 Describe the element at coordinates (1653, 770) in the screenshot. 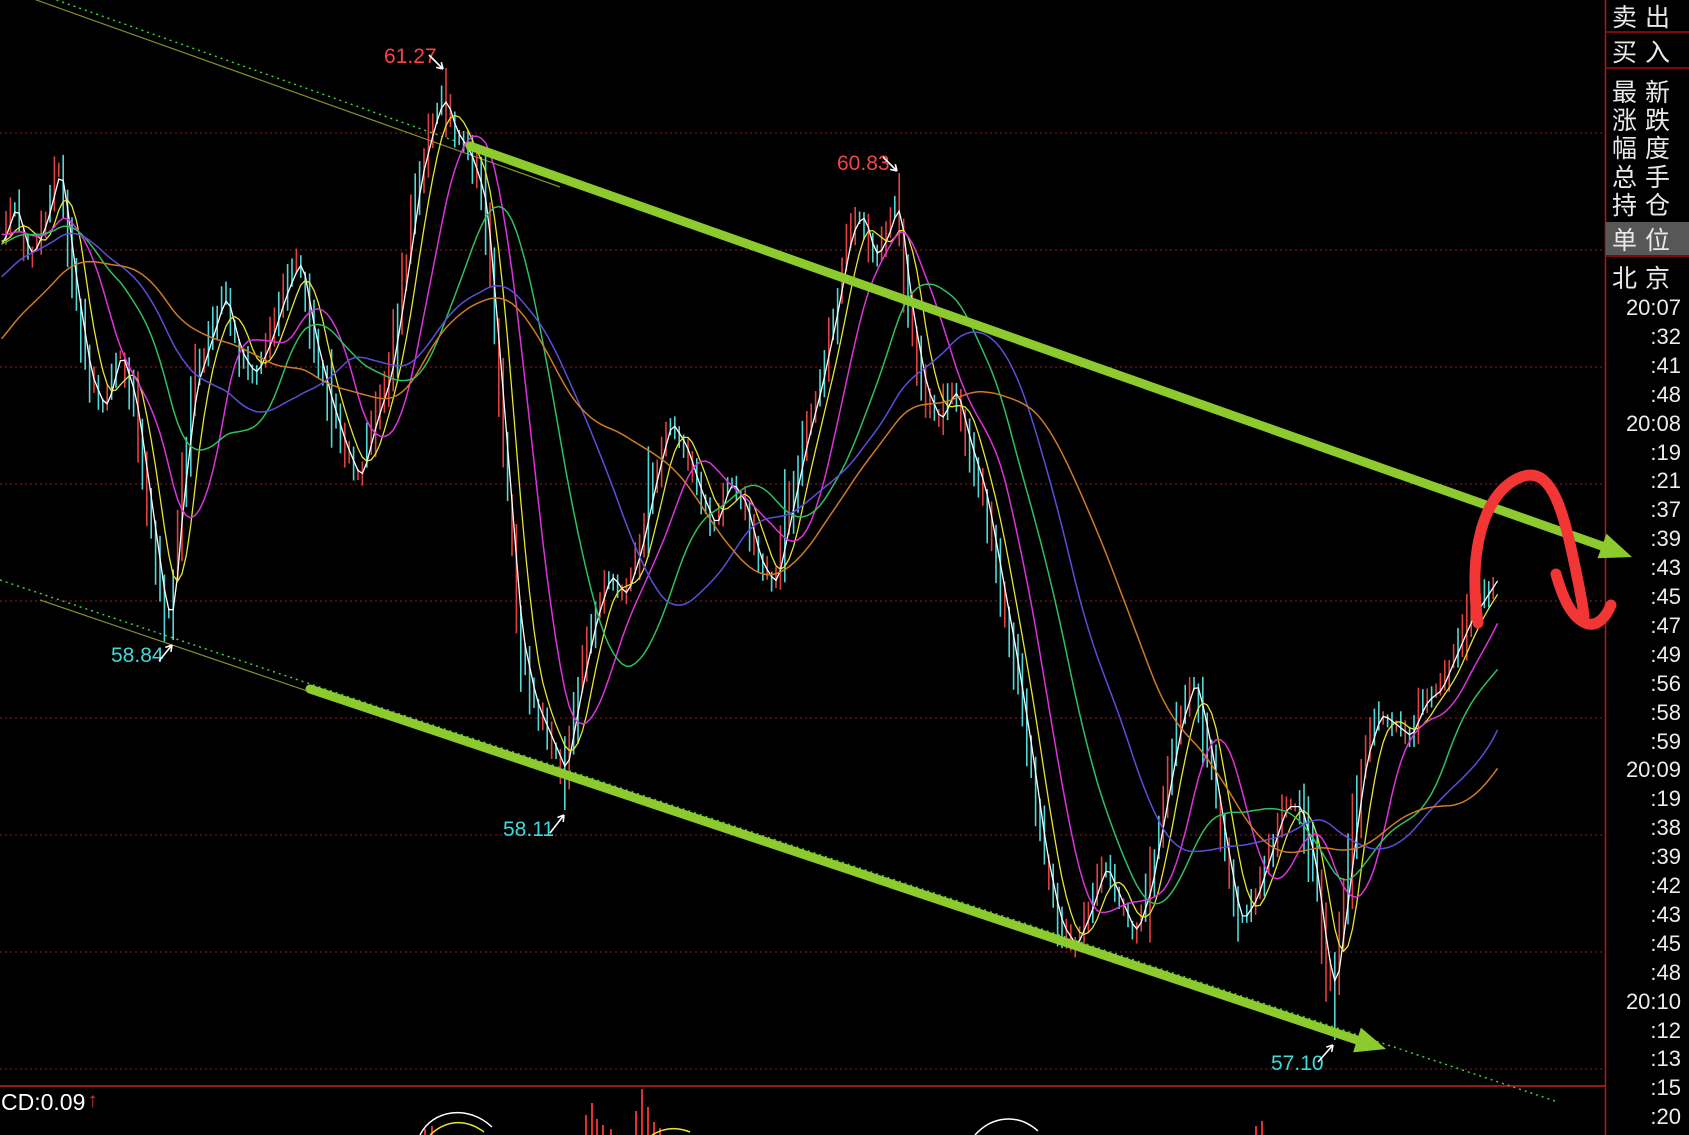

I see `time-row: 20:09` at that location.